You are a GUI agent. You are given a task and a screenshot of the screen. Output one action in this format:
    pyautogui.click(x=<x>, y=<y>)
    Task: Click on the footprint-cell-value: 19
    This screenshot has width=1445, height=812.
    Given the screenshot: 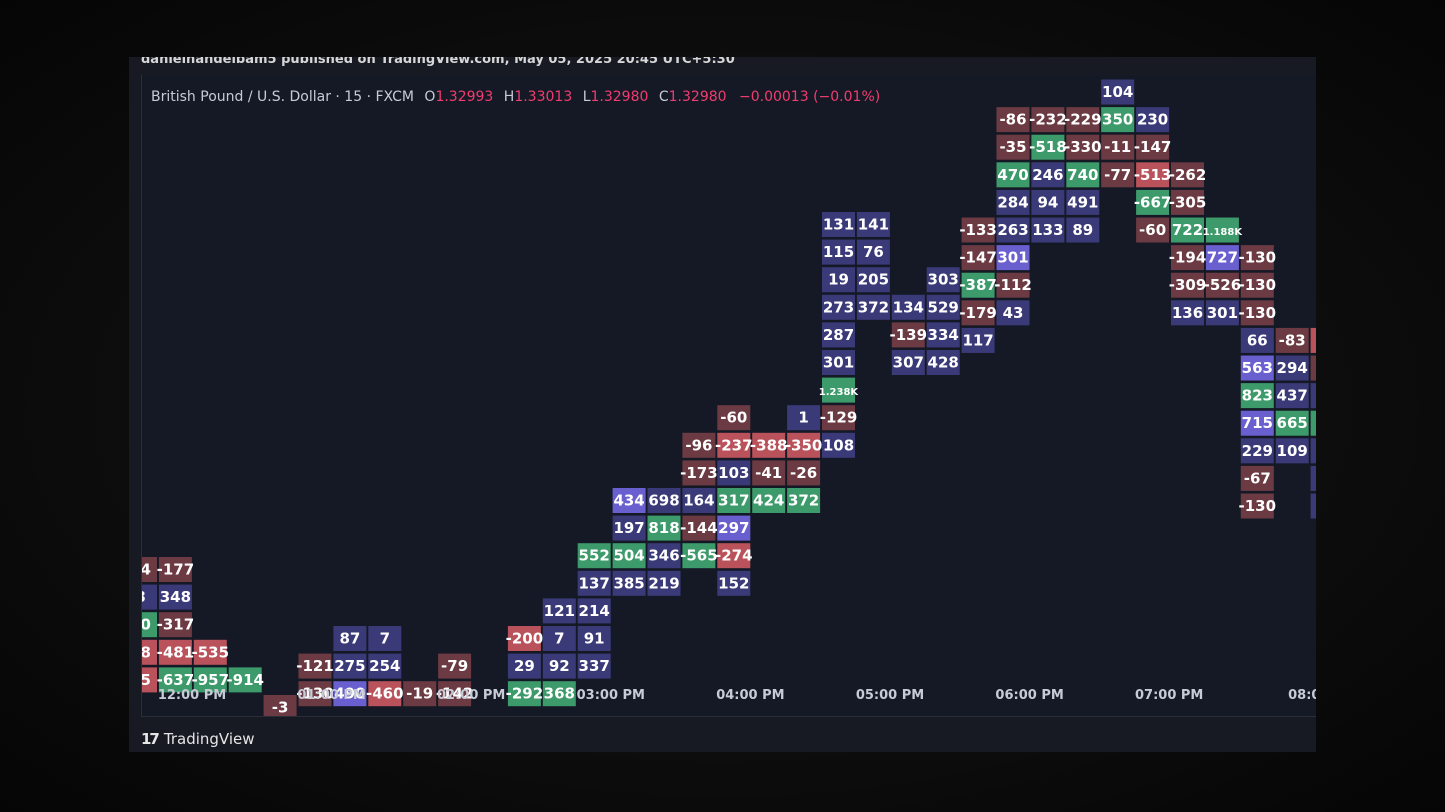 What is the action you would take?
    pyautogui.click(x=838, y=280)
    